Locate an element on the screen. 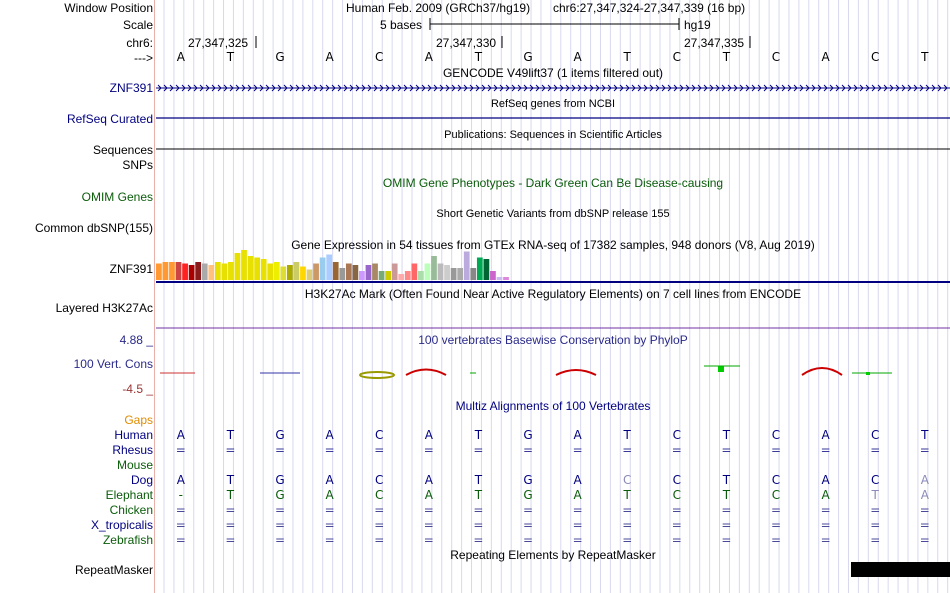 This screenshot has width=950, height=593. align-chicken-10: = is located at coordinates (627, 510).